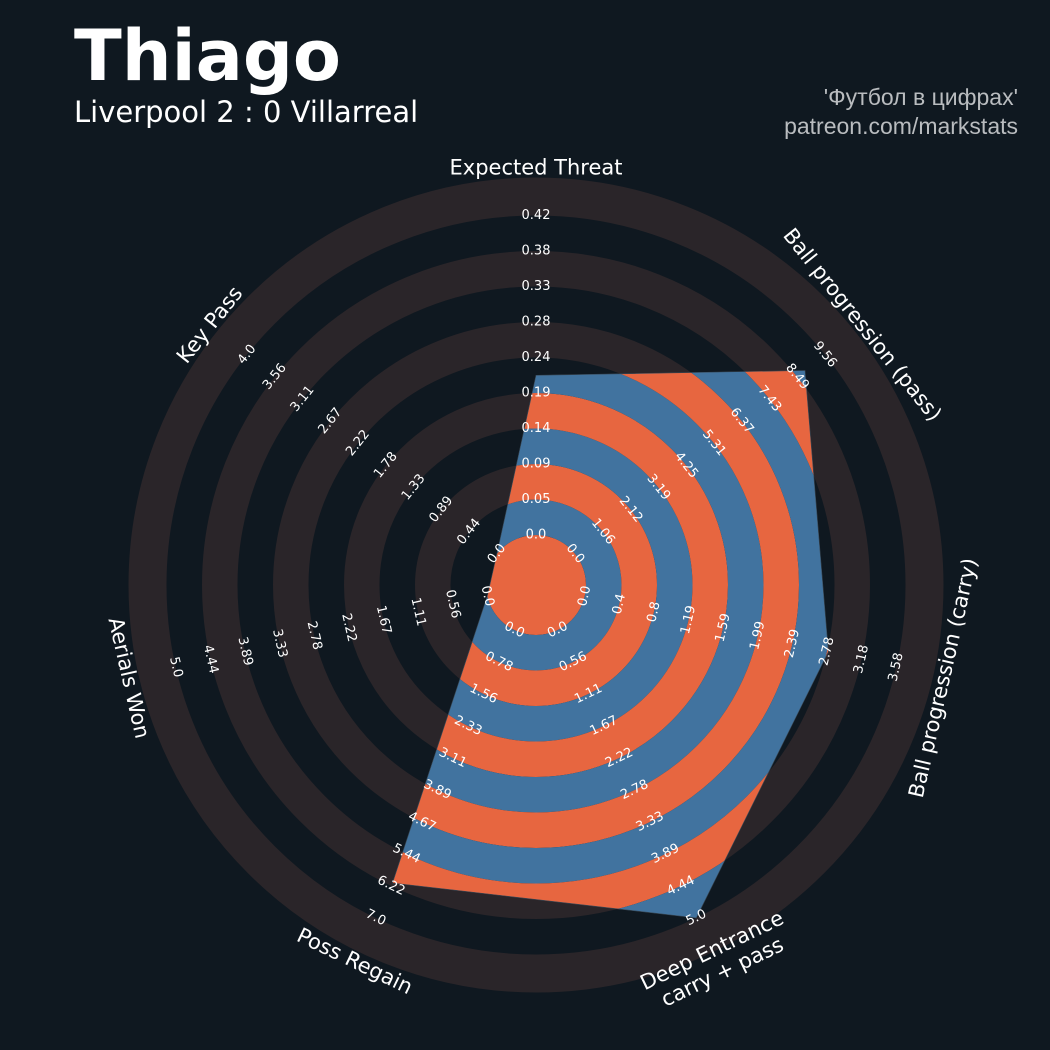 The height and width of the screenshot is (1050, 1050). What do you see at coordinates (757, 636) in the screenshot?
I see `tick-label: 1.99` at bounding box center [757, 636].